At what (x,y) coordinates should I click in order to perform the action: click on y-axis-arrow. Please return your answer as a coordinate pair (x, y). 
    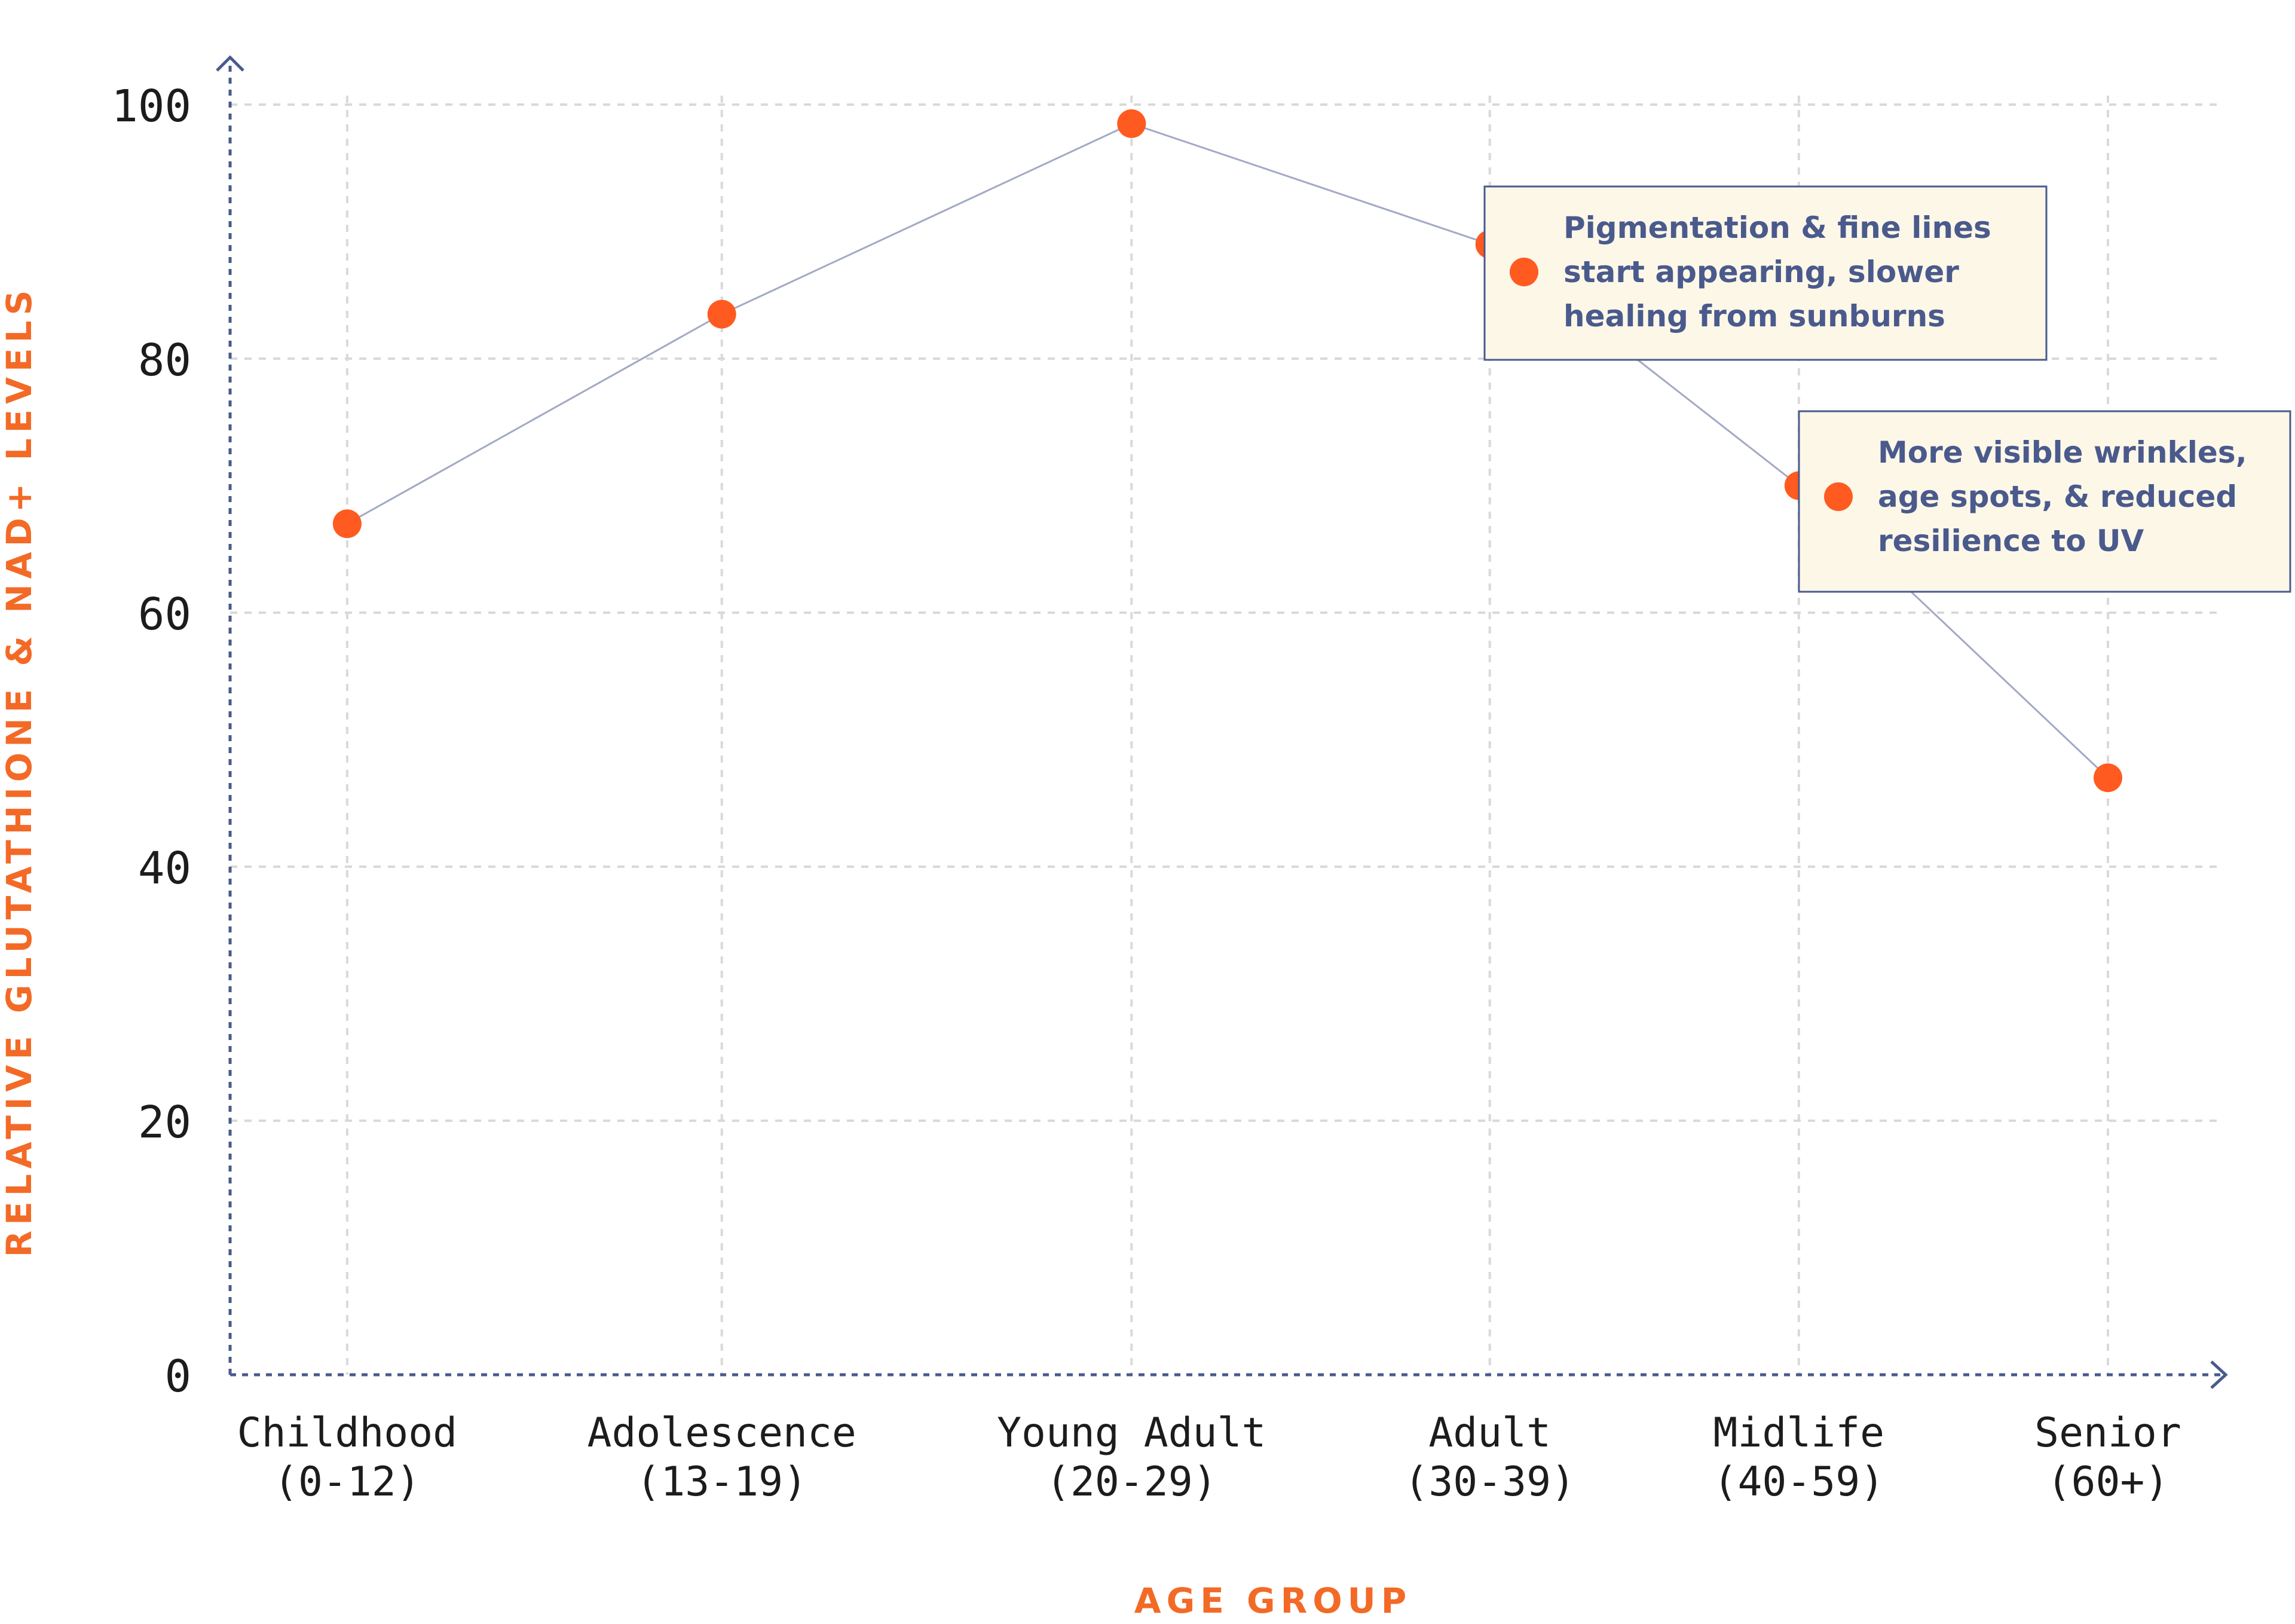
    Looking at the image, I should click on (230, 63).